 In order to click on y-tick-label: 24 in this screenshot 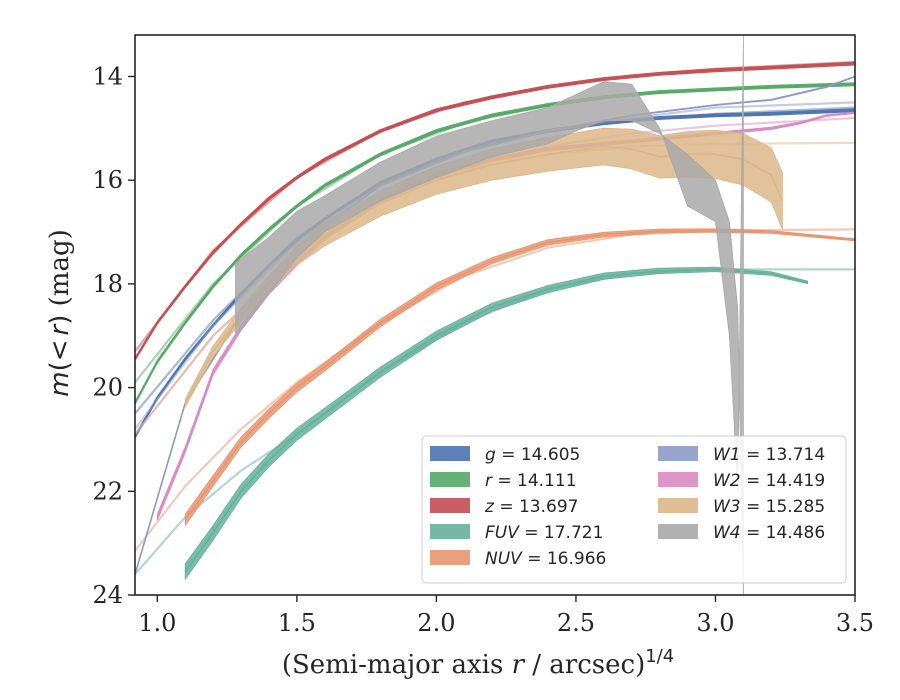, I will do `click(107, 595)`.